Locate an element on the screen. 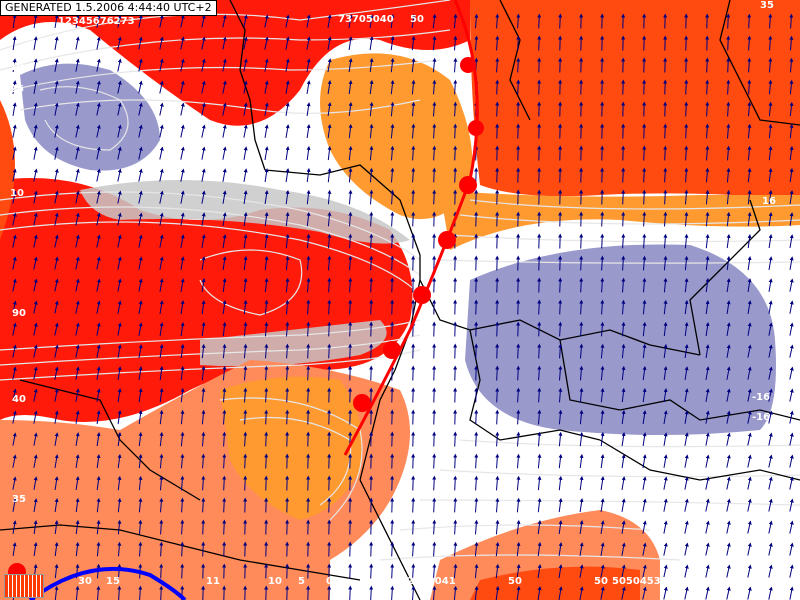 This screenshot has height=600, width=800. contour-label: 73705040 is located at coordinates (366, 19).